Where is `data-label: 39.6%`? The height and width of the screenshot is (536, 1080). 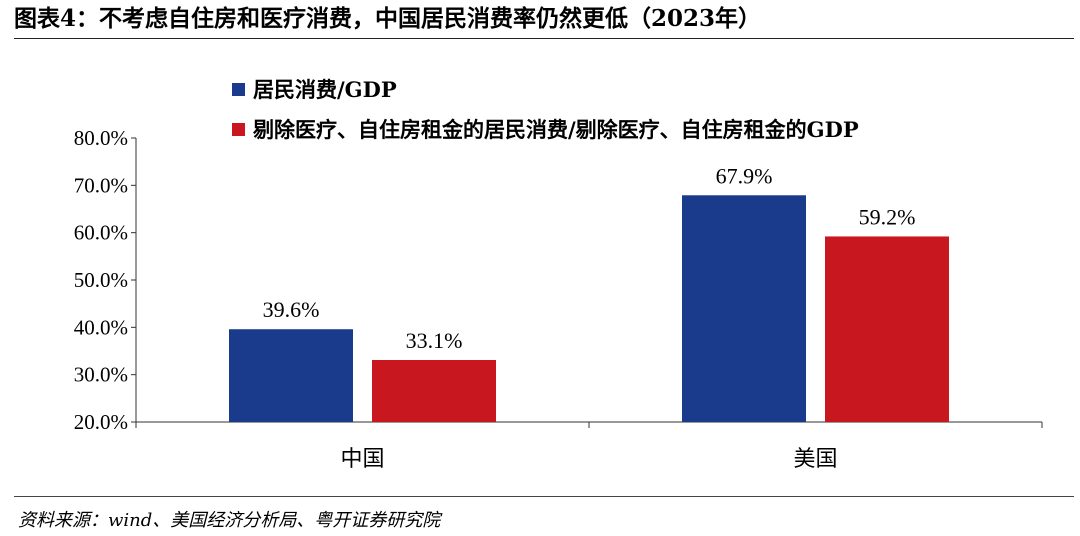 data-label: 39.6% is located at coordinates (291, 309).